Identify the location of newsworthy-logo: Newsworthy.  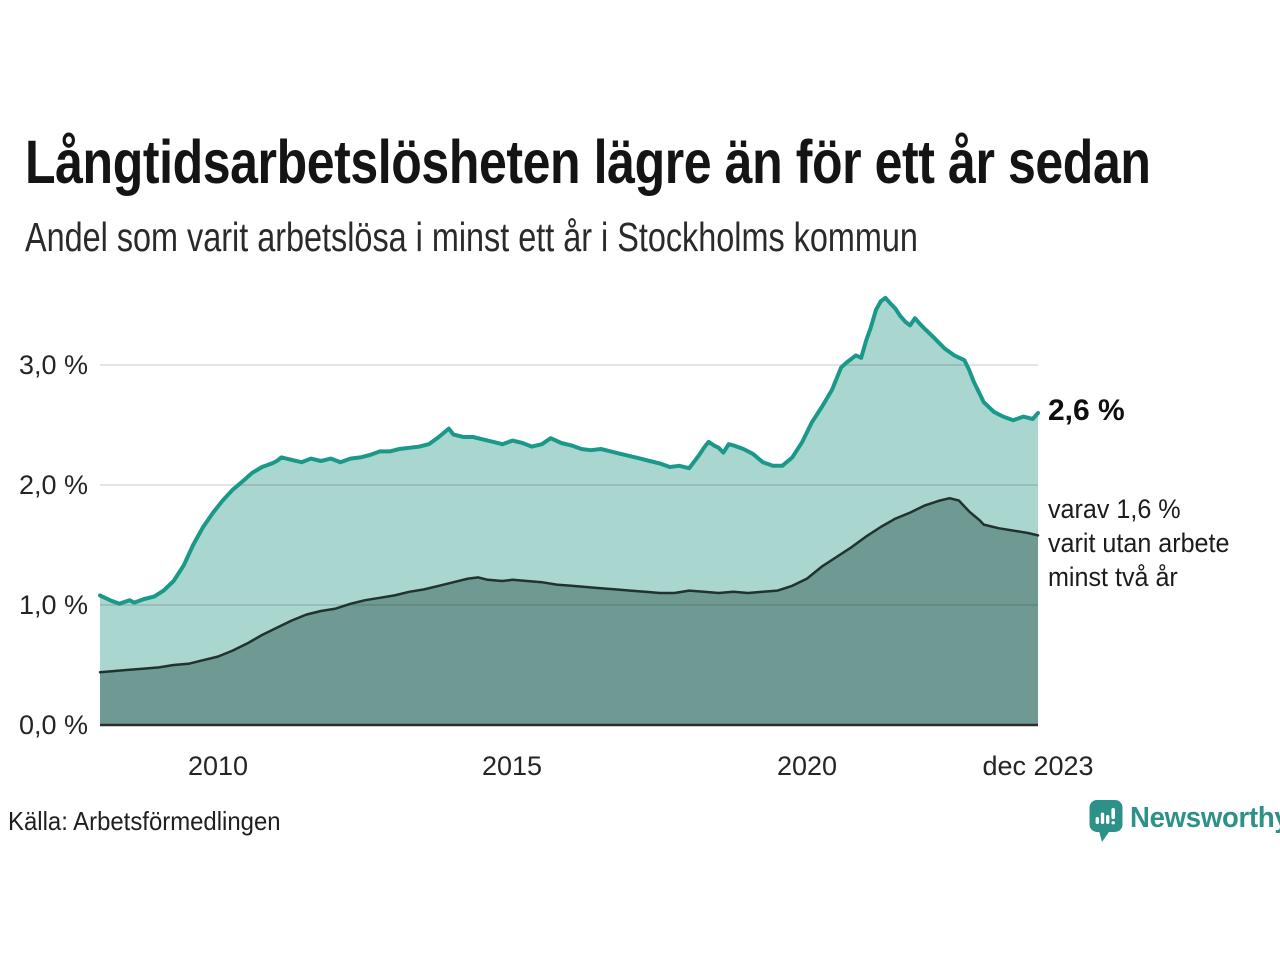
(1184, 822).